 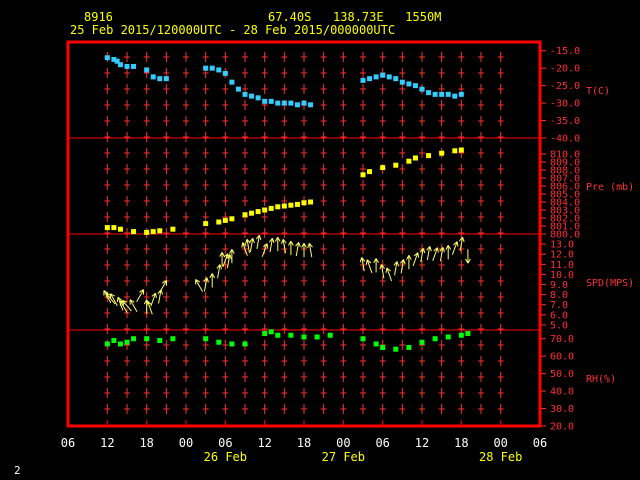 I want to click on y-tick-label: -20.0, so click(x=565, y=69).